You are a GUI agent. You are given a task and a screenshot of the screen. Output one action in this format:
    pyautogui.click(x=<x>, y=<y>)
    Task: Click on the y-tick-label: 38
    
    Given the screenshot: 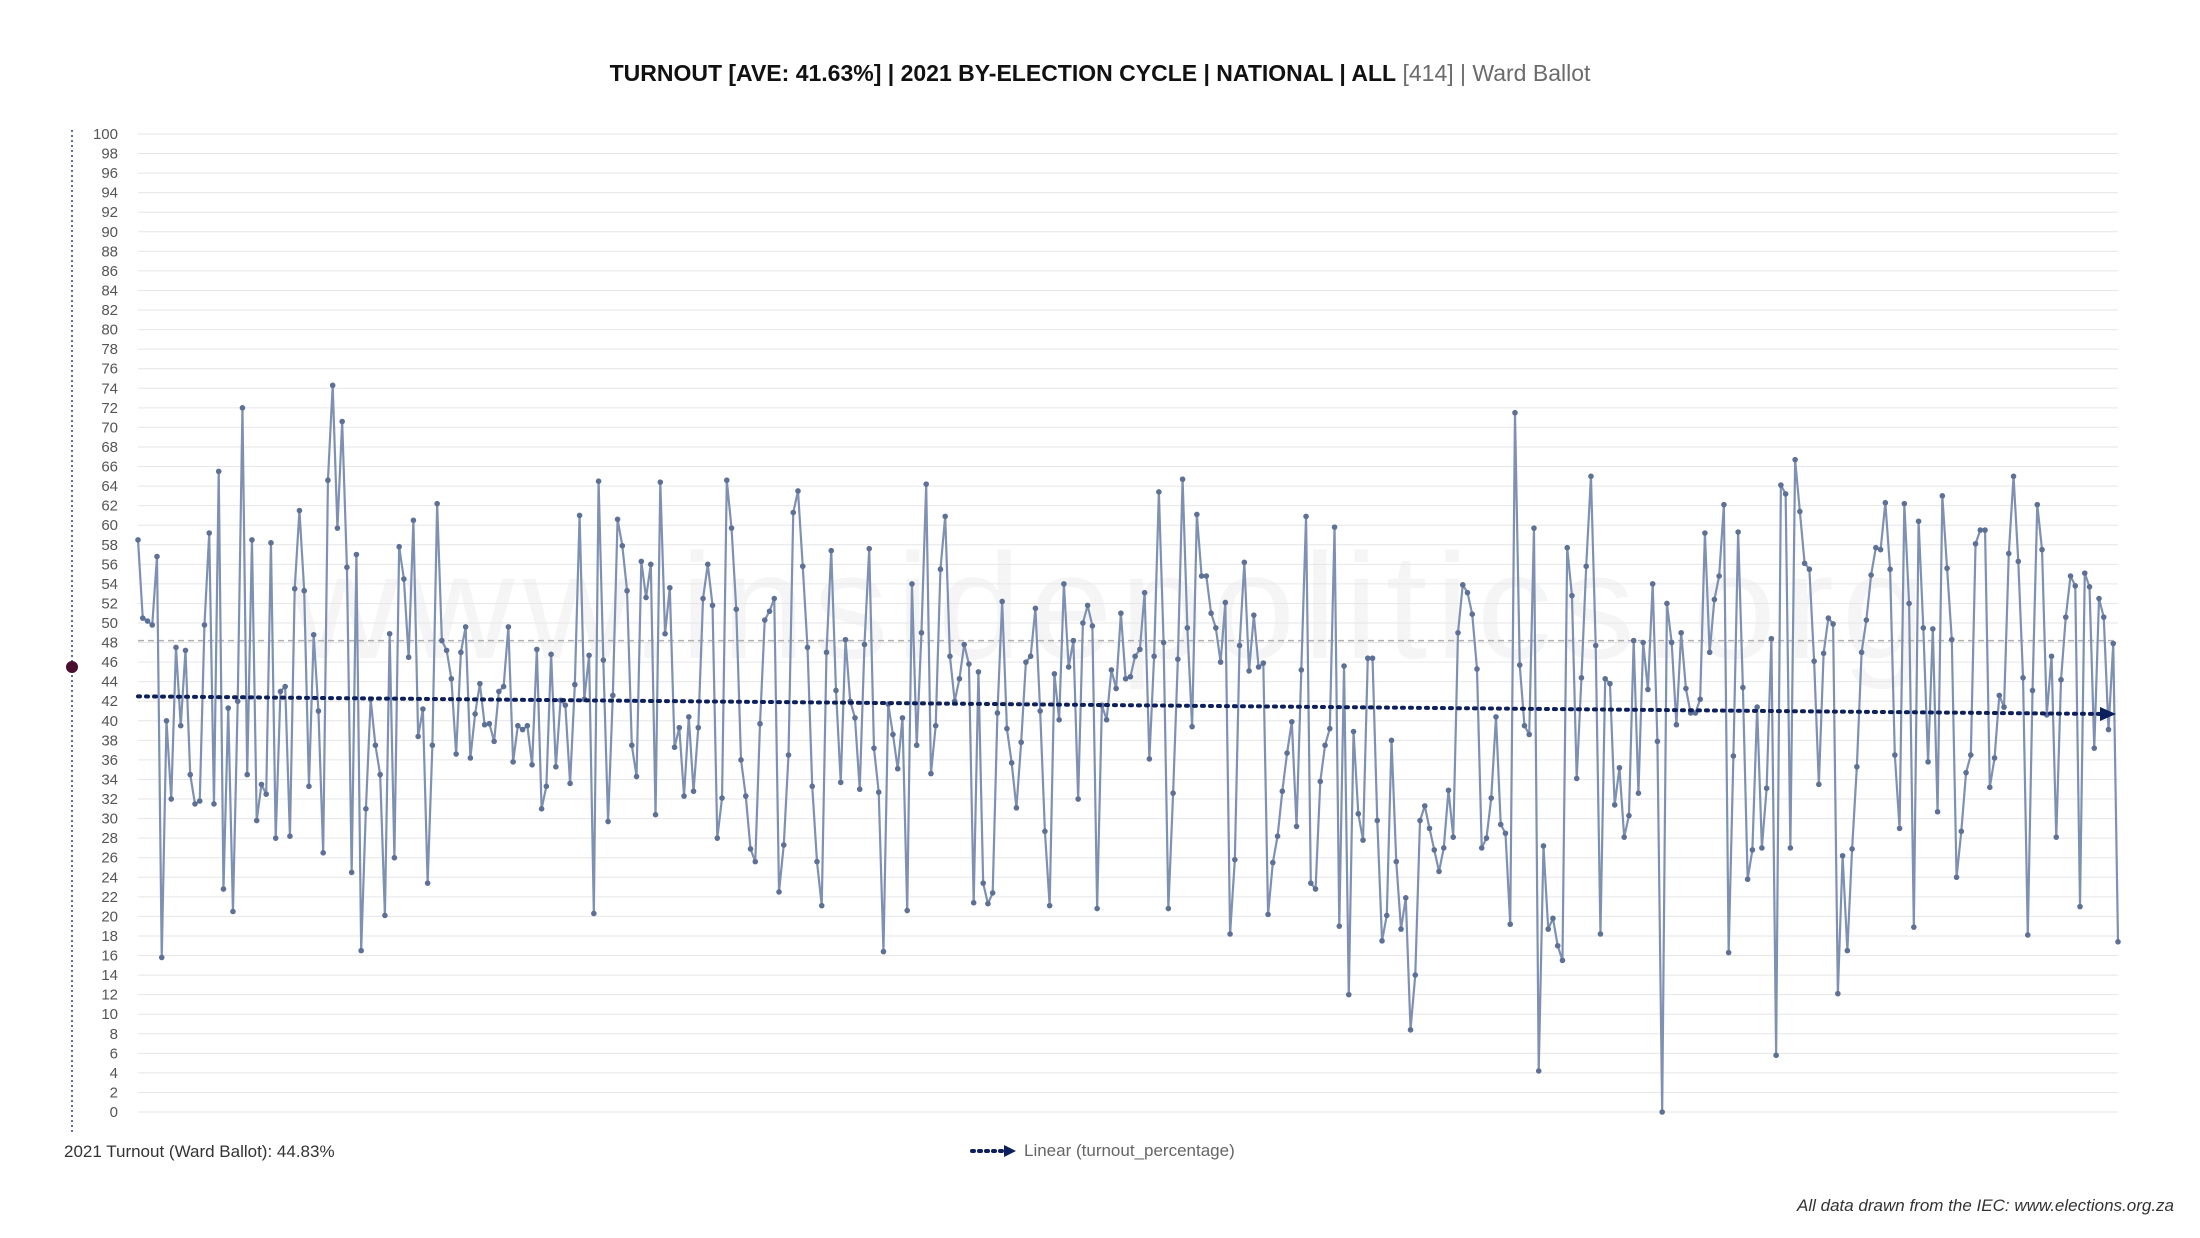 What is the action you would take?
    pyautogui.click(x=109, y=740)
    